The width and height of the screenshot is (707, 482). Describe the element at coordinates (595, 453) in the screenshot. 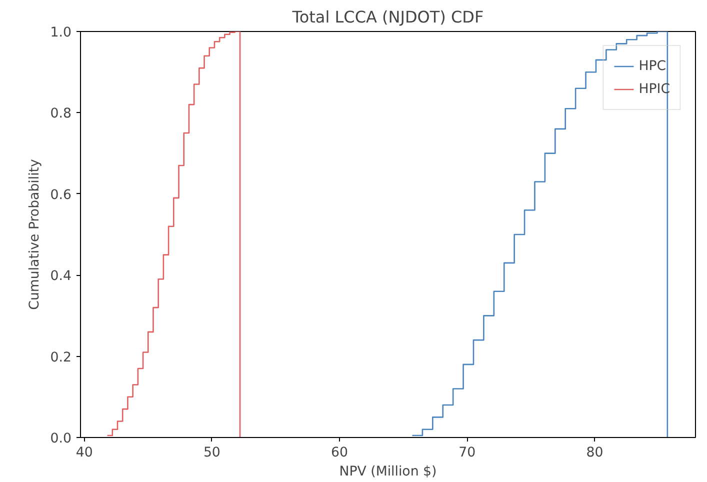

I see `x-tick-label: 80` at that location.